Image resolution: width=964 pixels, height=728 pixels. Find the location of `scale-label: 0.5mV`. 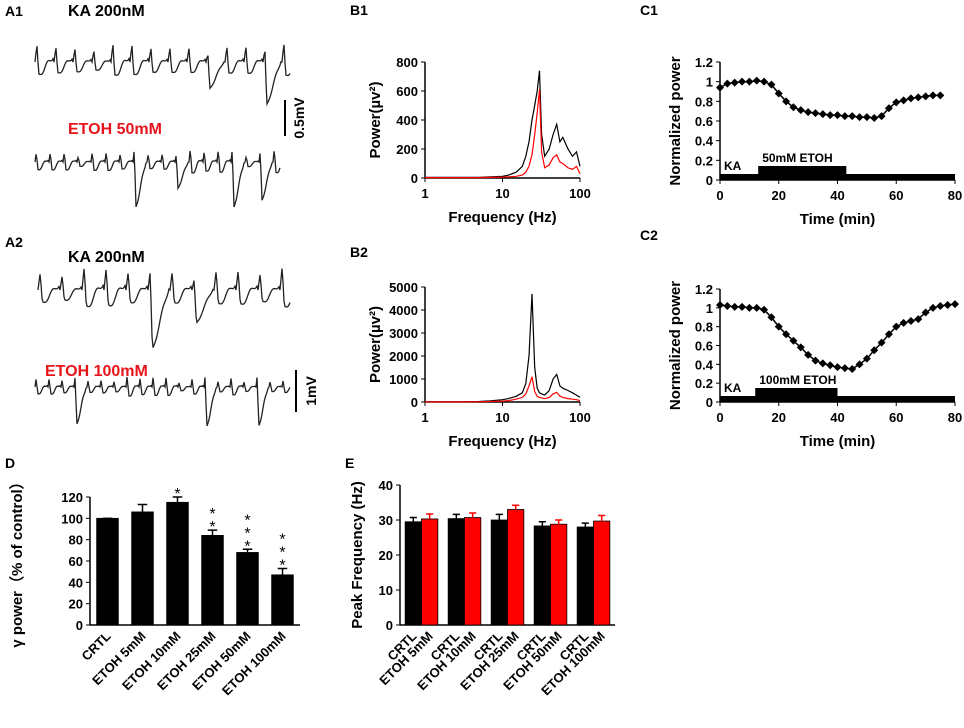

scale-label: 0.5mV is located at coordinates (299, 118).